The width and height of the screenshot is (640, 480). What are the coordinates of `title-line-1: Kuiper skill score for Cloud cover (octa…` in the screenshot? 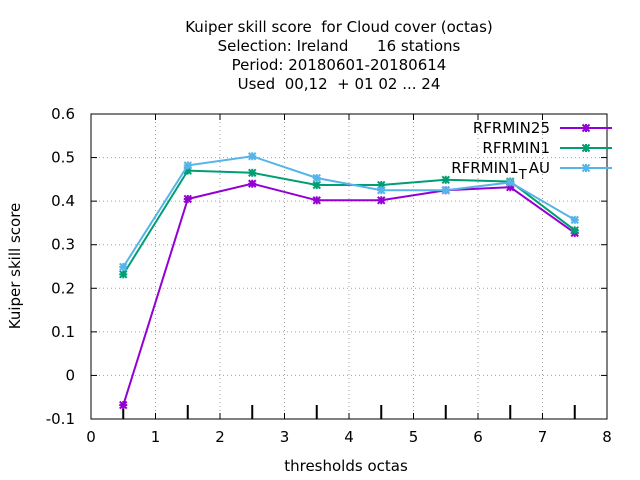 It's located at (339, 27).